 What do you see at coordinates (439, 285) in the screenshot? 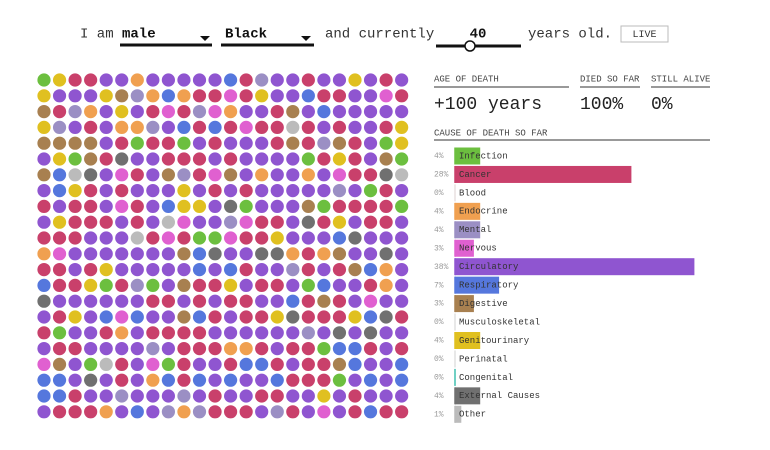
I see `value-label: 7%` at bounding box center [439, 285].